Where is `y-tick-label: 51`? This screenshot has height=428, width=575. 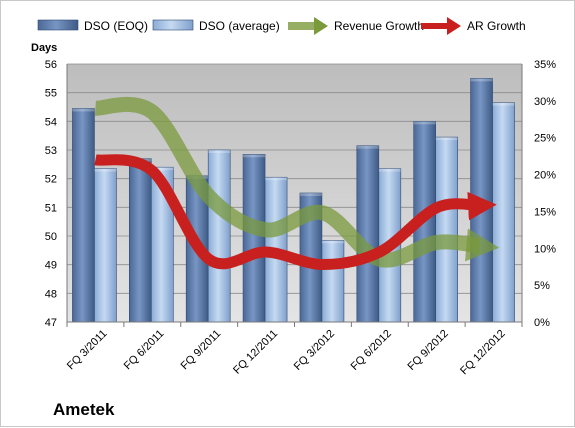 y-tick-label: 51 is located at coordinates (51, 208).